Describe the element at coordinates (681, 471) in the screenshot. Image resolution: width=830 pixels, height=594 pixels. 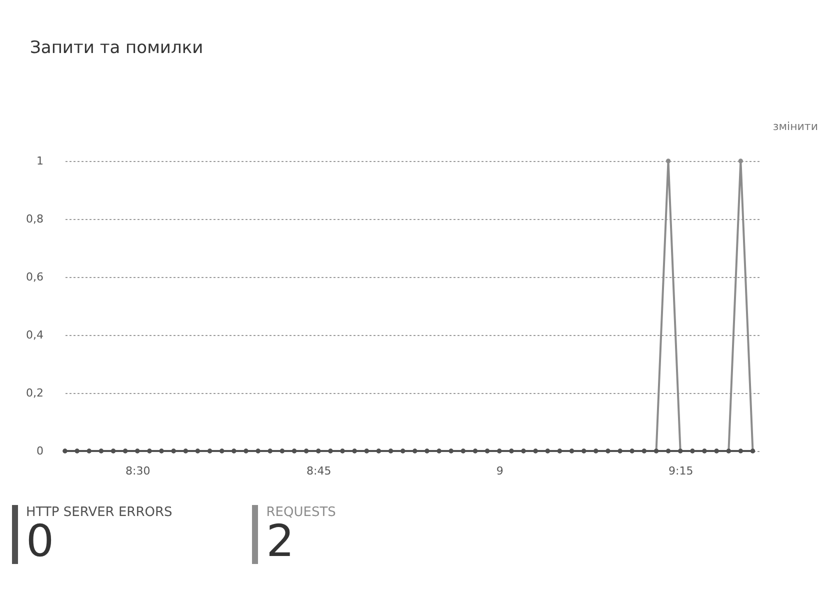
I see `x-tick-label: 9:15` at that location.